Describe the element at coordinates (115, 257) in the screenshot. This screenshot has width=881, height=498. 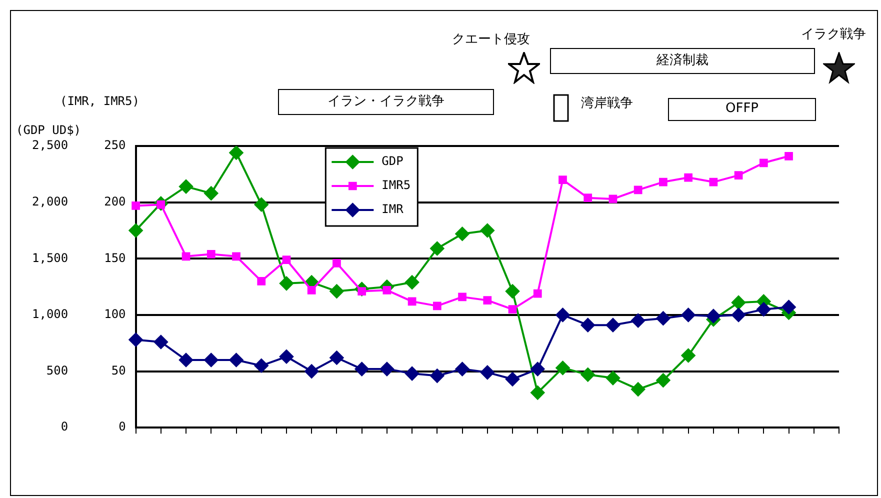
I see `y-tick-label: 150` at that location.